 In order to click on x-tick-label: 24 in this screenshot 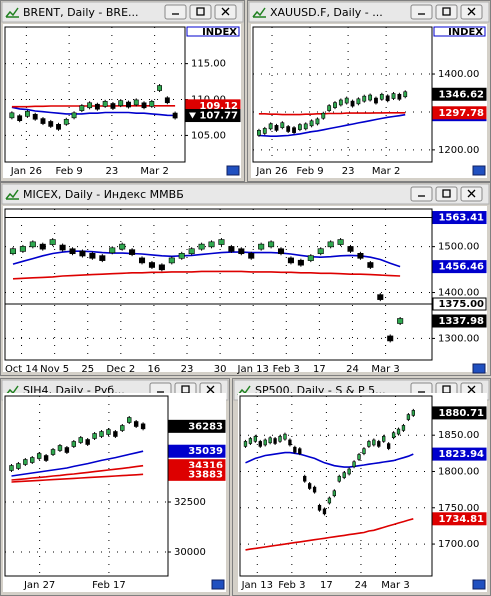, I will do `click(361, 585)`.